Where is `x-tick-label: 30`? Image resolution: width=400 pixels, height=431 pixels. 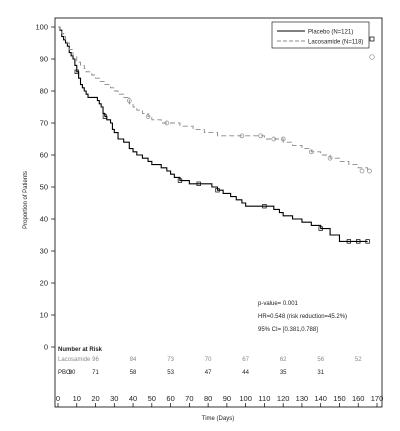 x-tick-label: 30 is located at coordinates (114, 398).